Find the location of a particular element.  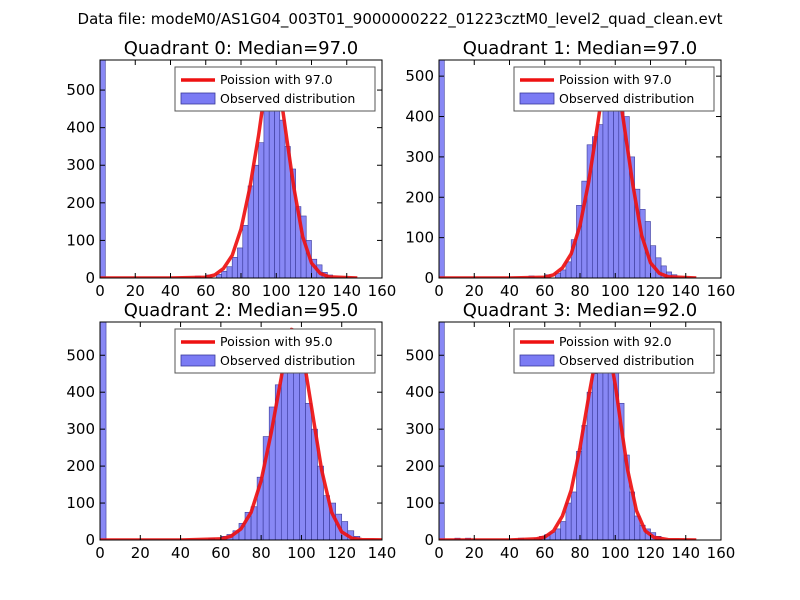

legend-line-label: Poission with 92.0 is located at coordinates (615, 341).